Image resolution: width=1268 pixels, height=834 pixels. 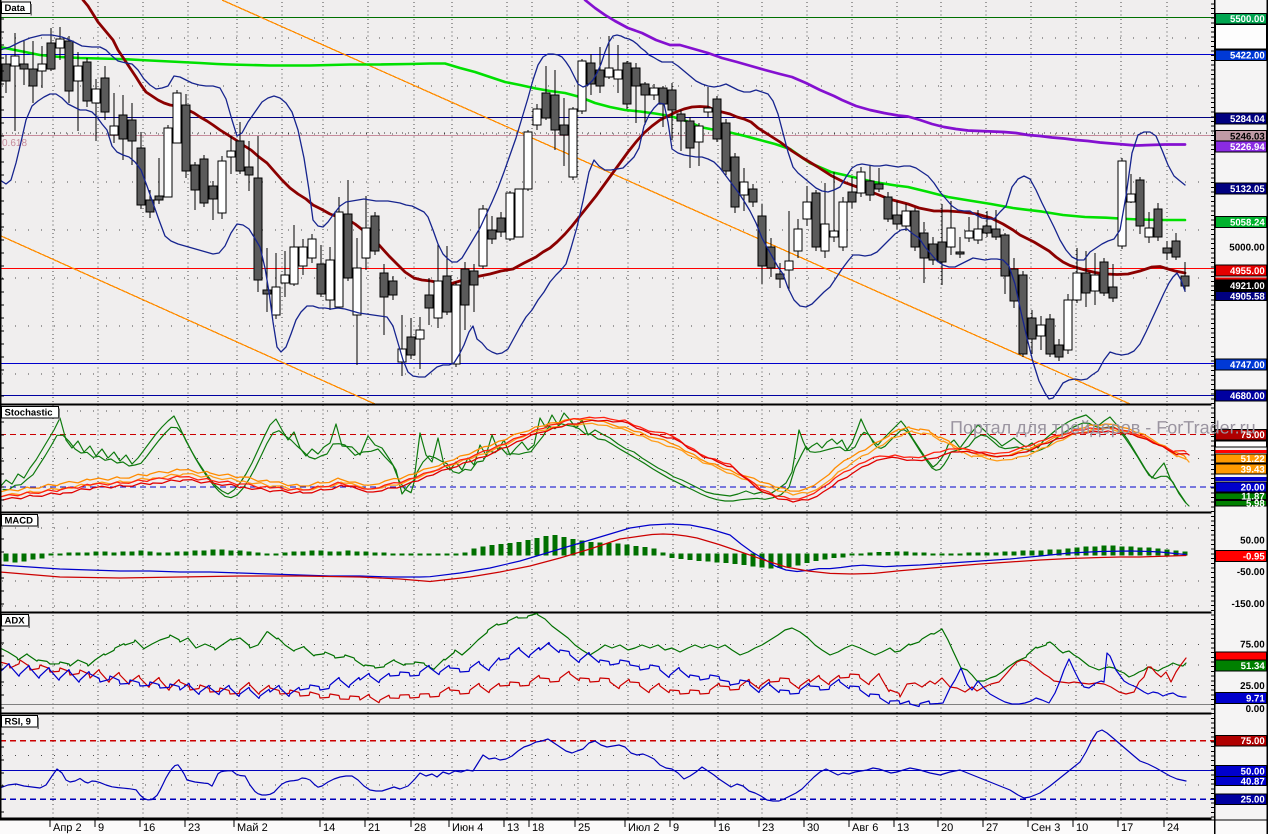 I want to click on svg-text: 25, so click(x=584, y=828).